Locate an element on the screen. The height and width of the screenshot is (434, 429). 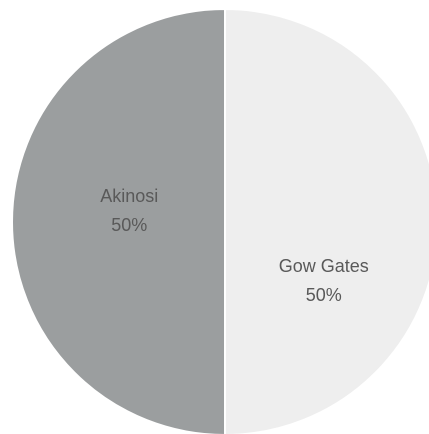
pie-slice-category-label: Akinosi is located at coordinates (129, 196).